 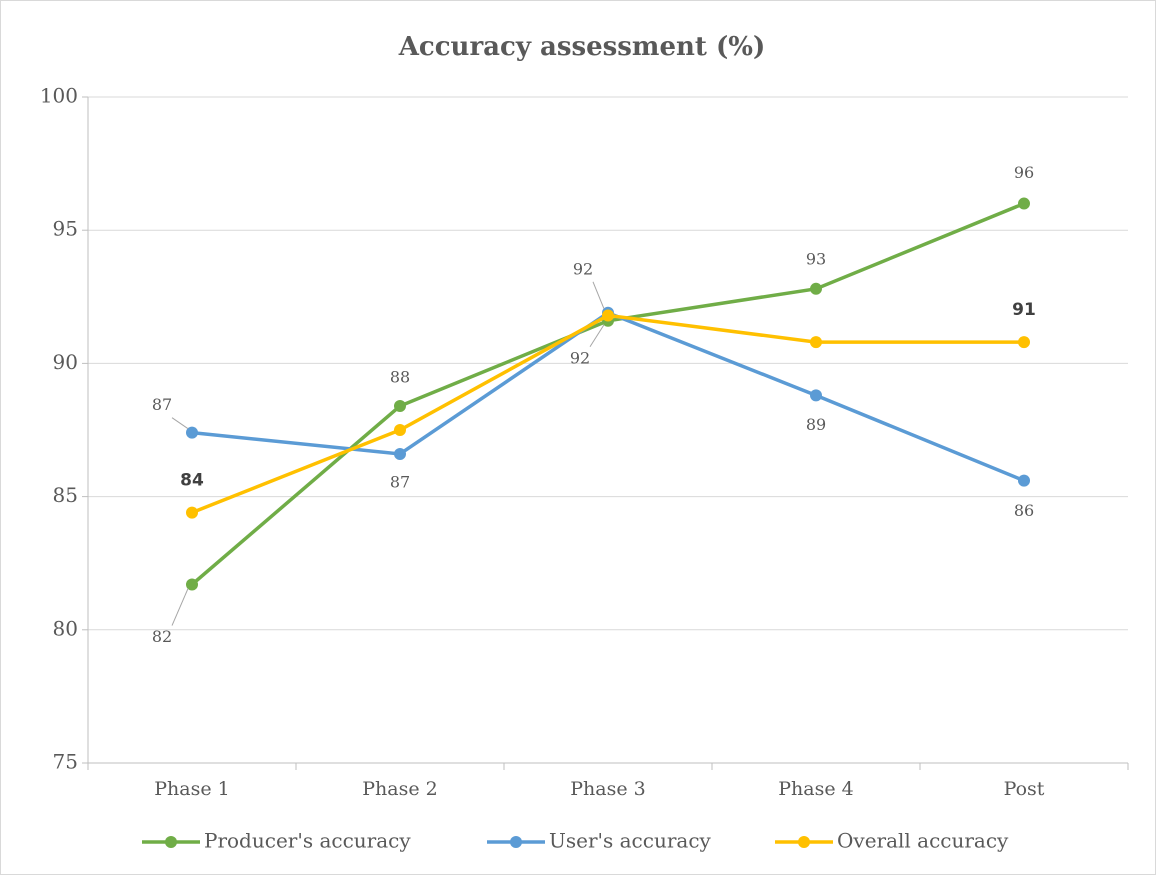 I want to click on y-tick-label: 95, so click(x=65, y=229).